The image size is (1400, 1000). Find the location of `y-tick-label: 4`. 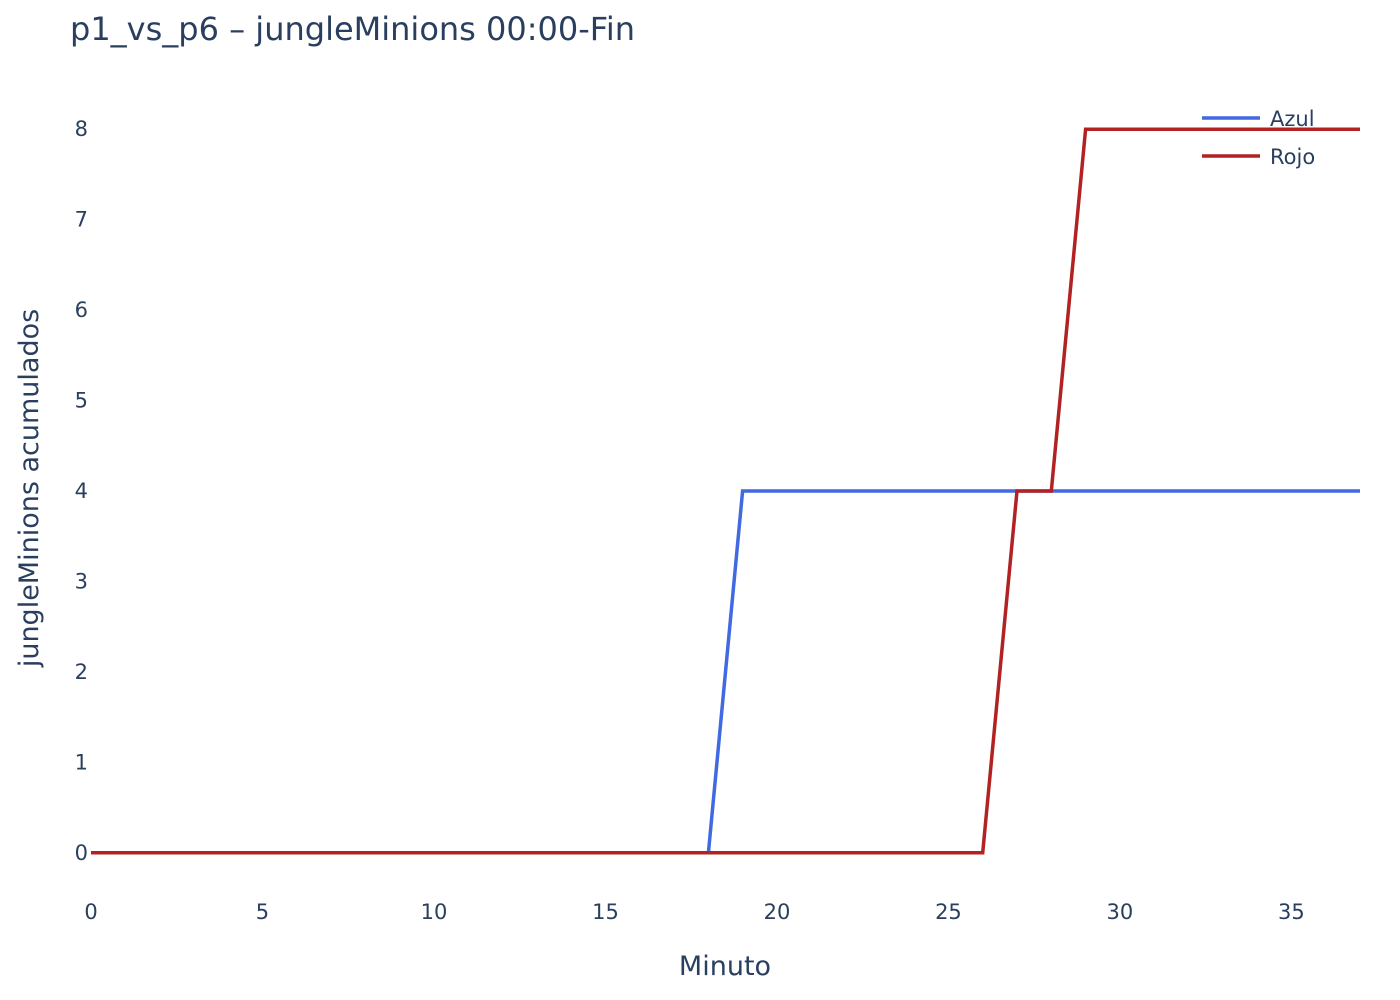

y-tick-label: 4 is located at coordinates (81, 491).